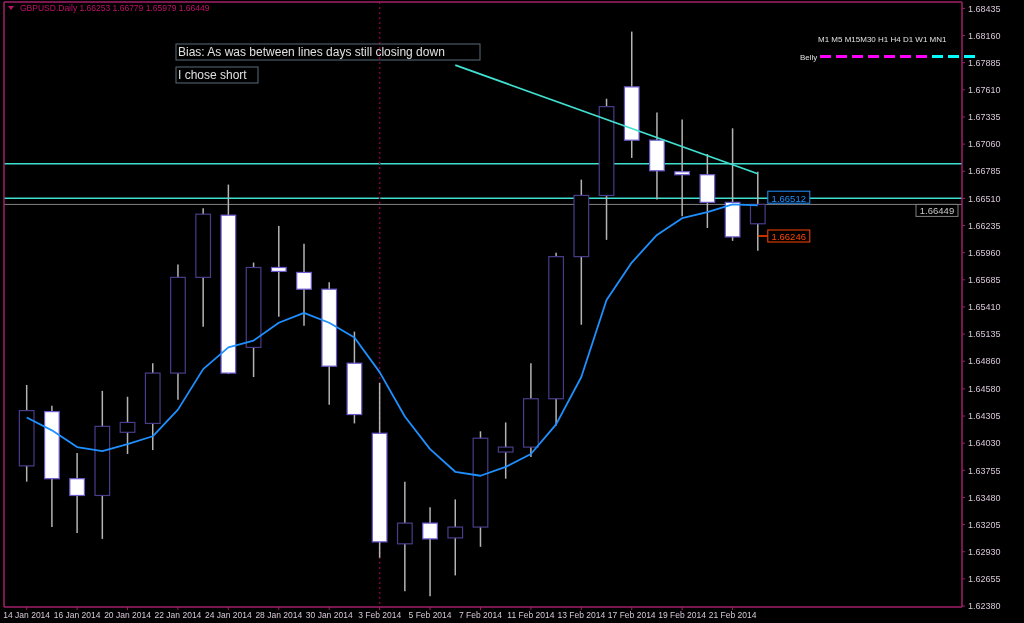  I want to click on x-tick-label: 22 Jan 2014, so click(178, 615).